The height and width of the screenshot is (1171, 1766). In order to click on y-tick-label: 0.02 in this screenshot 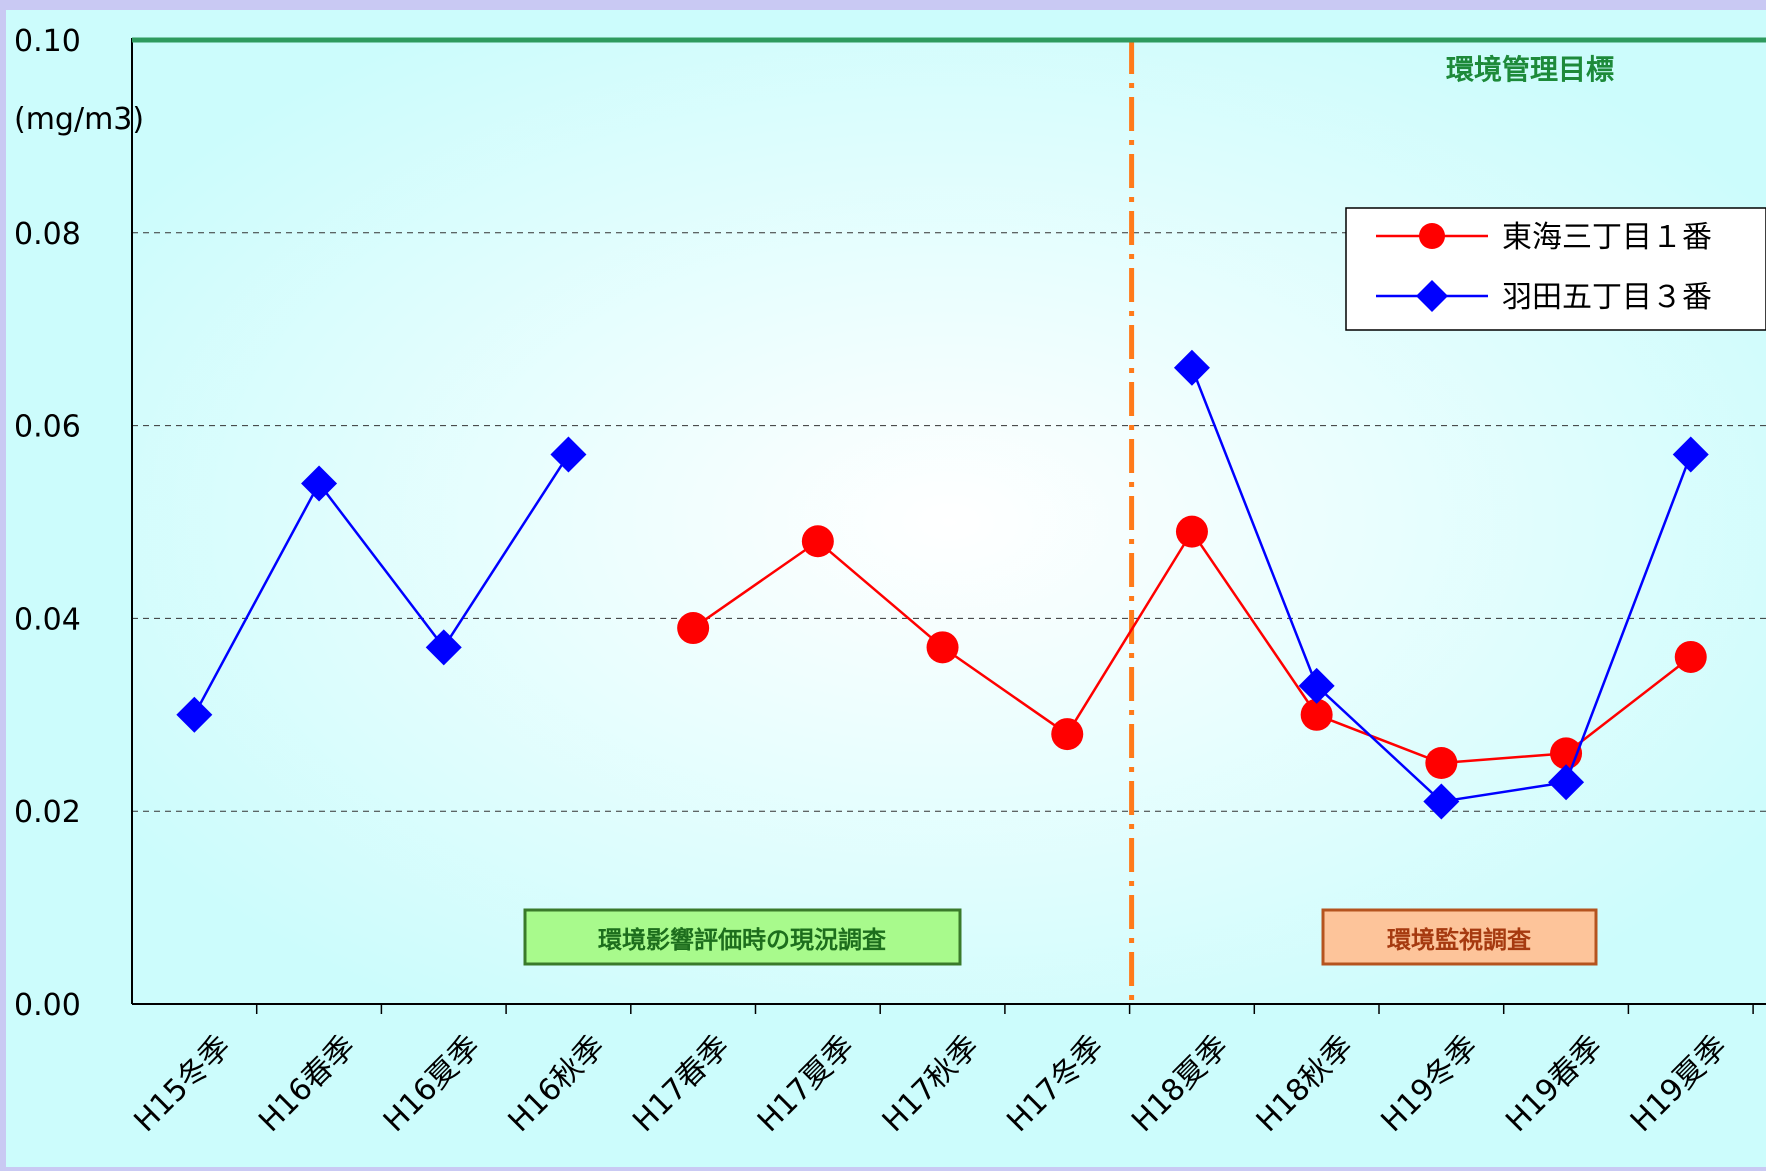, I will do `click(47, 812)`.